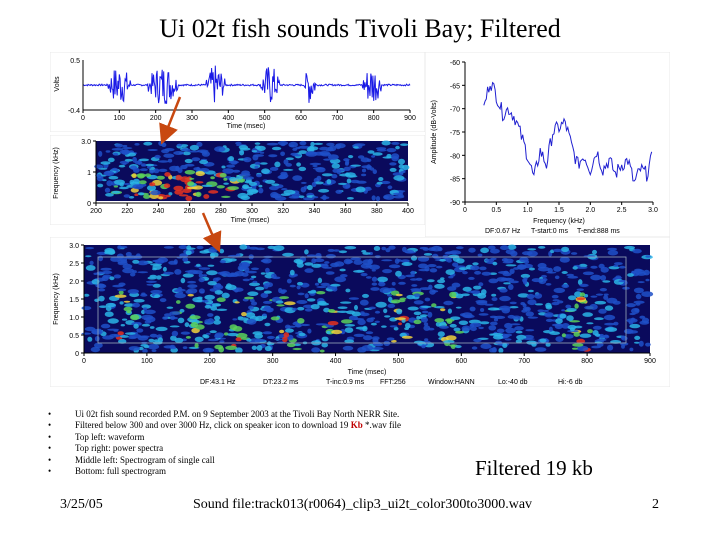  Describe the element at coordinates (356, 425) in the screenshot. I see `download-kb-link: Kb` at that location.